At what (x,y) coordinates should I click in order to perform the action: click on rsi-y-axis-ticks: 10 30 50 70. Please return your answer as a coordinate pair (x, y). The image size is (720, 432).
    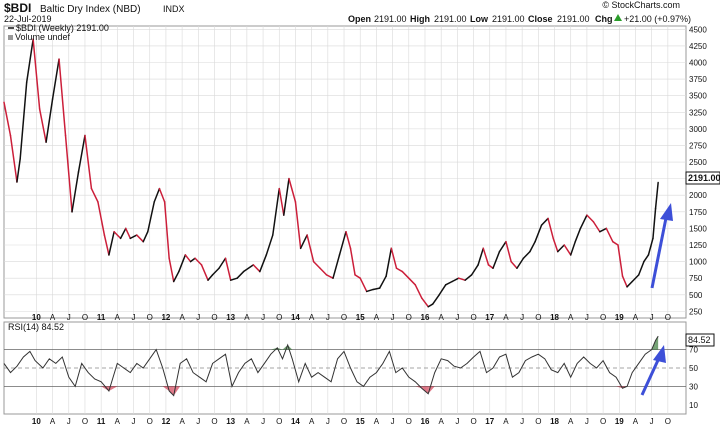
    Looking at the image, I should click on (693, 378).